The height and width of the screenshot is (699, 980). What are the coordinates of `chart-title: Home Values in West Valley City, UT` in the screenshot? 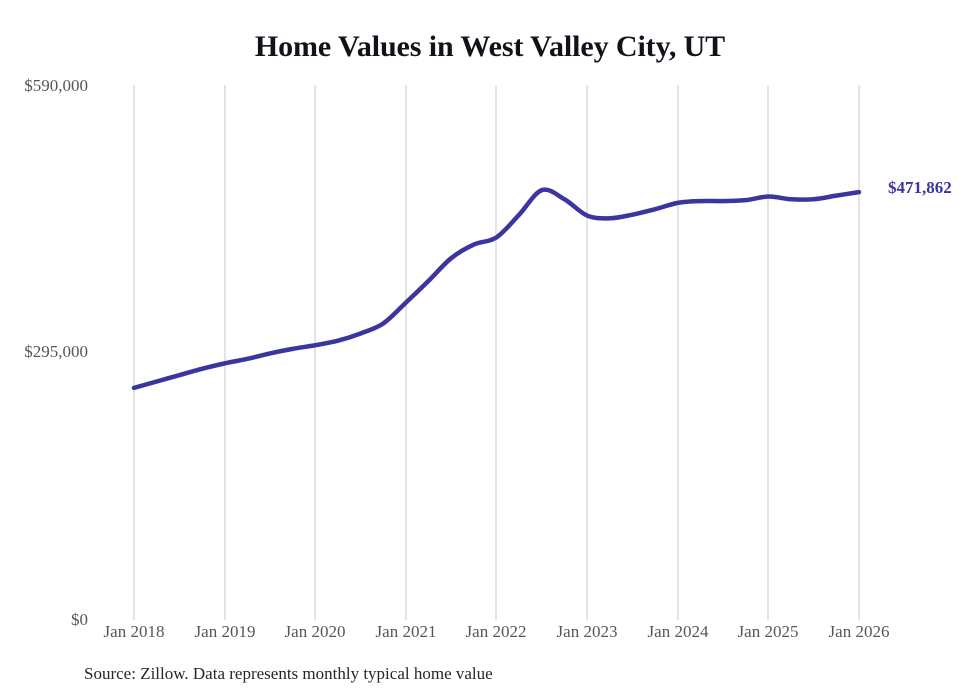 It's located at (490, 46).